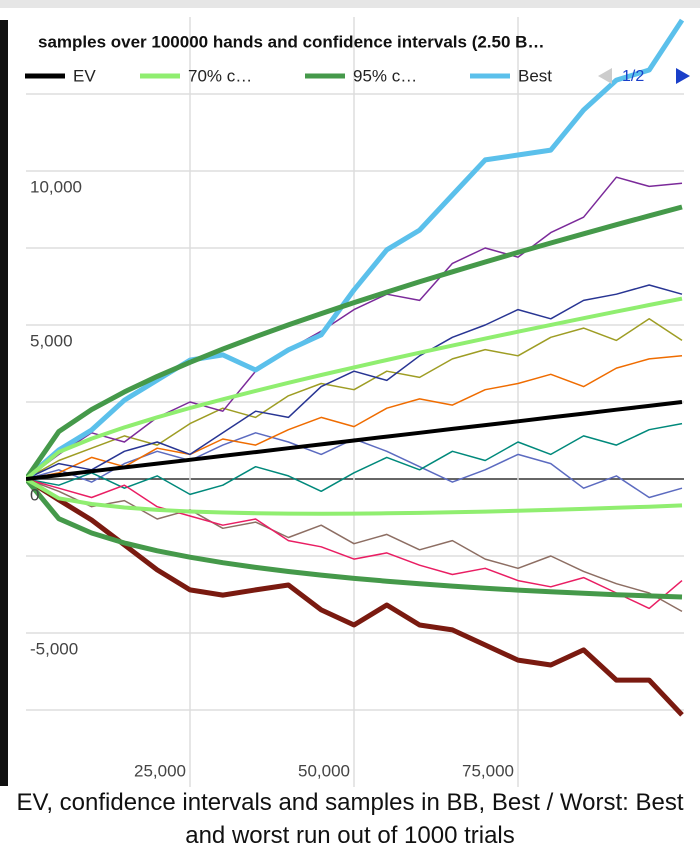 This screenshot has width=700, height=862. I want to click on x-tick-label: 25,000, so click(160, 770).